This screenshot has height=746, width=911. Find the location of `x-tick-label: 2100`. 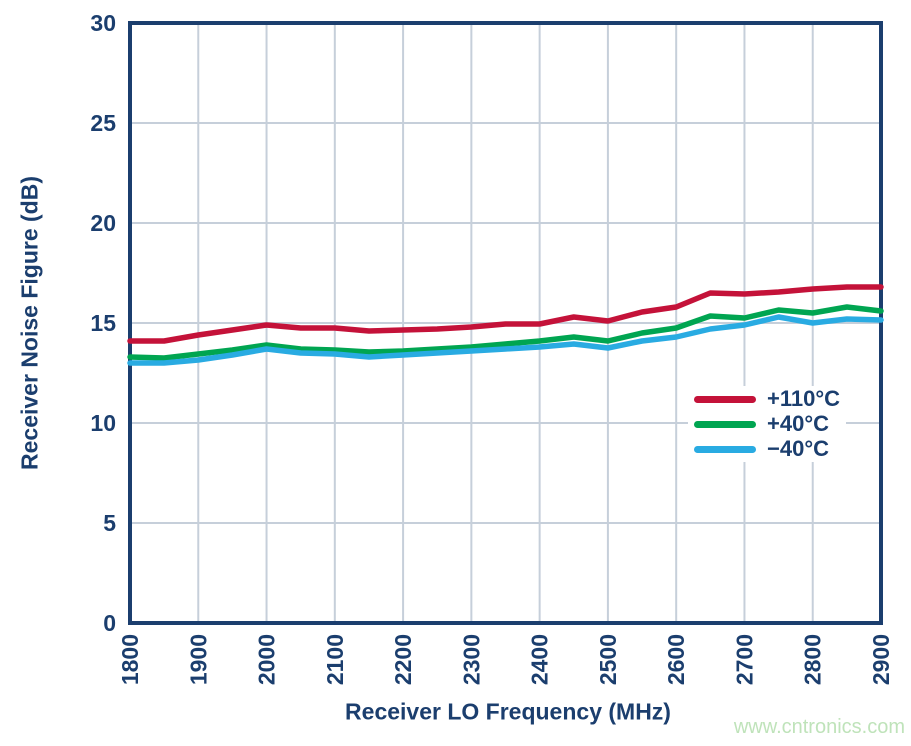

x-tick-label: 2100 is located at coordinates (335, 659).